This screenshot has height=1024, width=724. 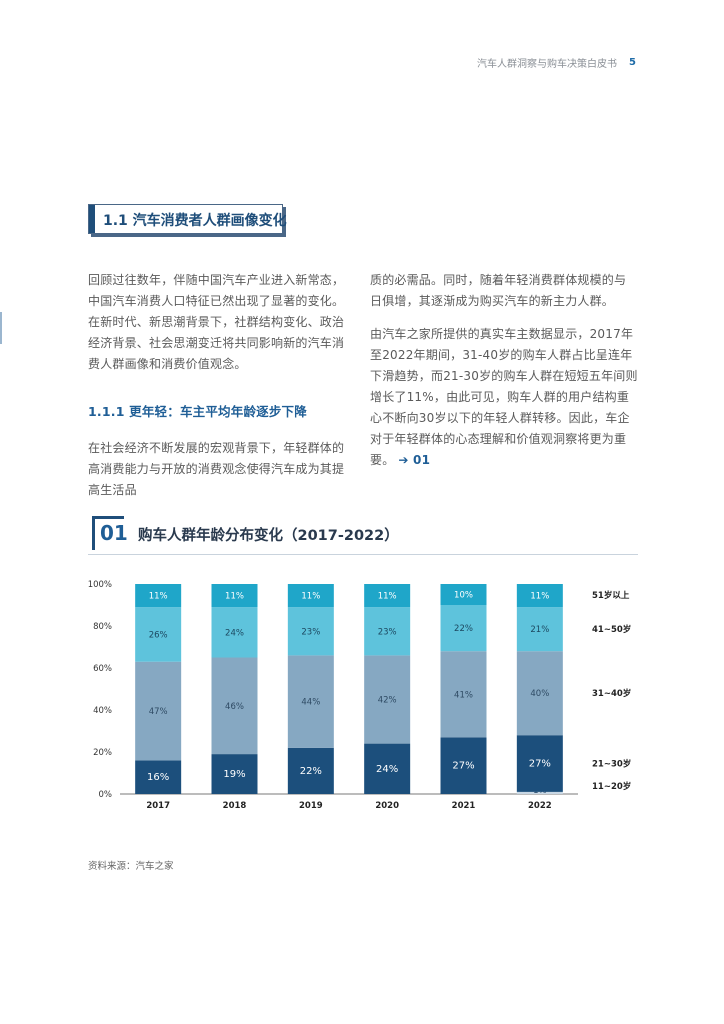 I want to click on section-title: 1.1 汽车消费者人群画像变化, so click(x=195, y=221).